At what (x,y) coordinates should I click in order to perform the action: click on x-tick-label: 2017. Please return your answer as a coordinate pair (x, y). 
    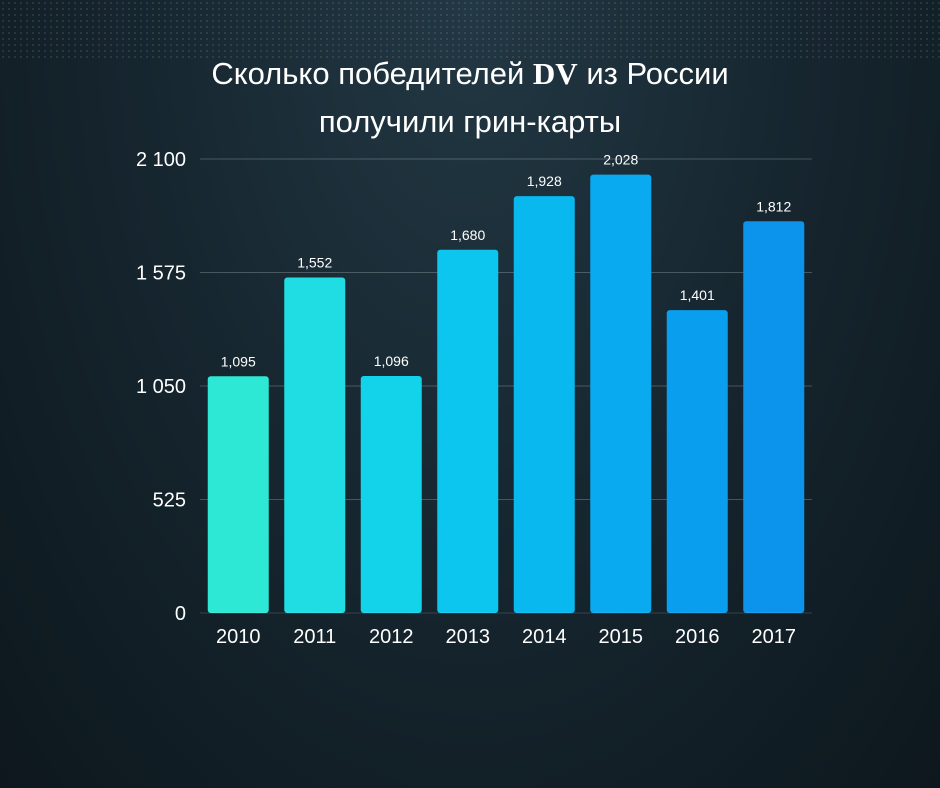
    Looking at the image, I should click on (774, 637).